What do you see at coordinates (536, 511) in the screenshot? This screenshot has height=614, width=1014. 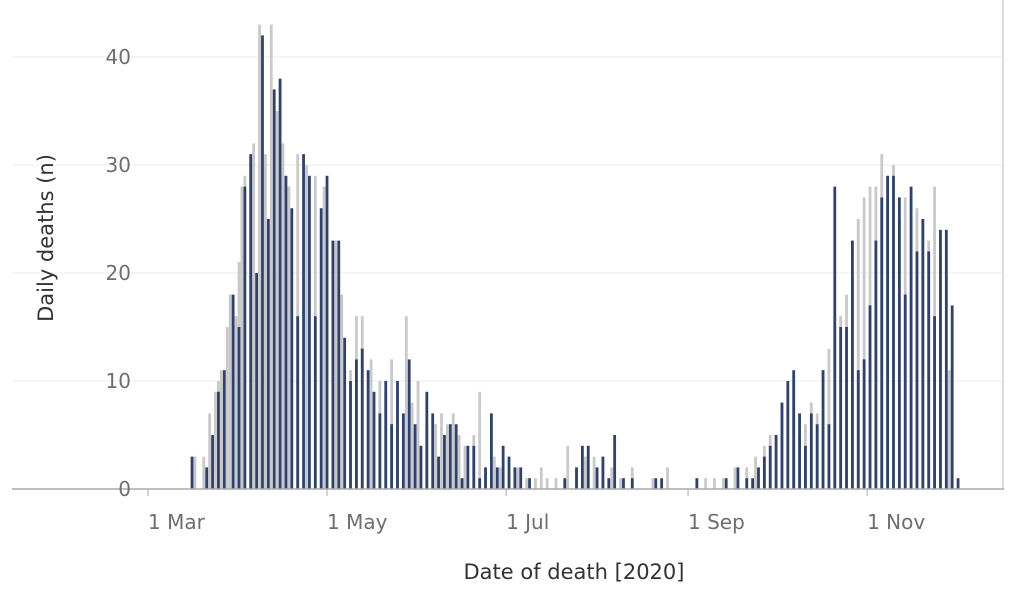 I see `x-axis-ticks: 1 Mar 1 May 1 Jul 1 Sep 1 Nov` at bounding box center [536, 511].